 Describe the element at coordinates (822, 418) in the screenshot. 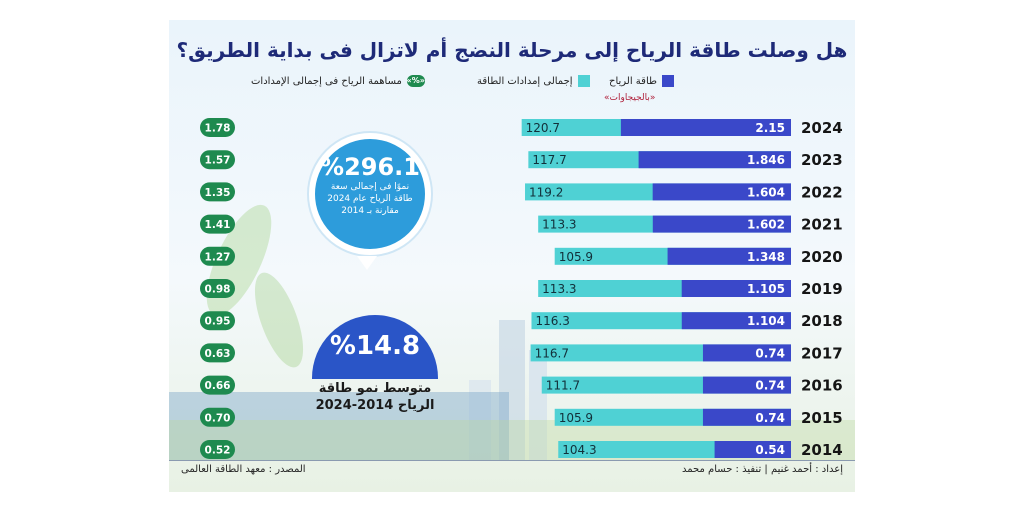

I see `year-label: 2015` at that location.